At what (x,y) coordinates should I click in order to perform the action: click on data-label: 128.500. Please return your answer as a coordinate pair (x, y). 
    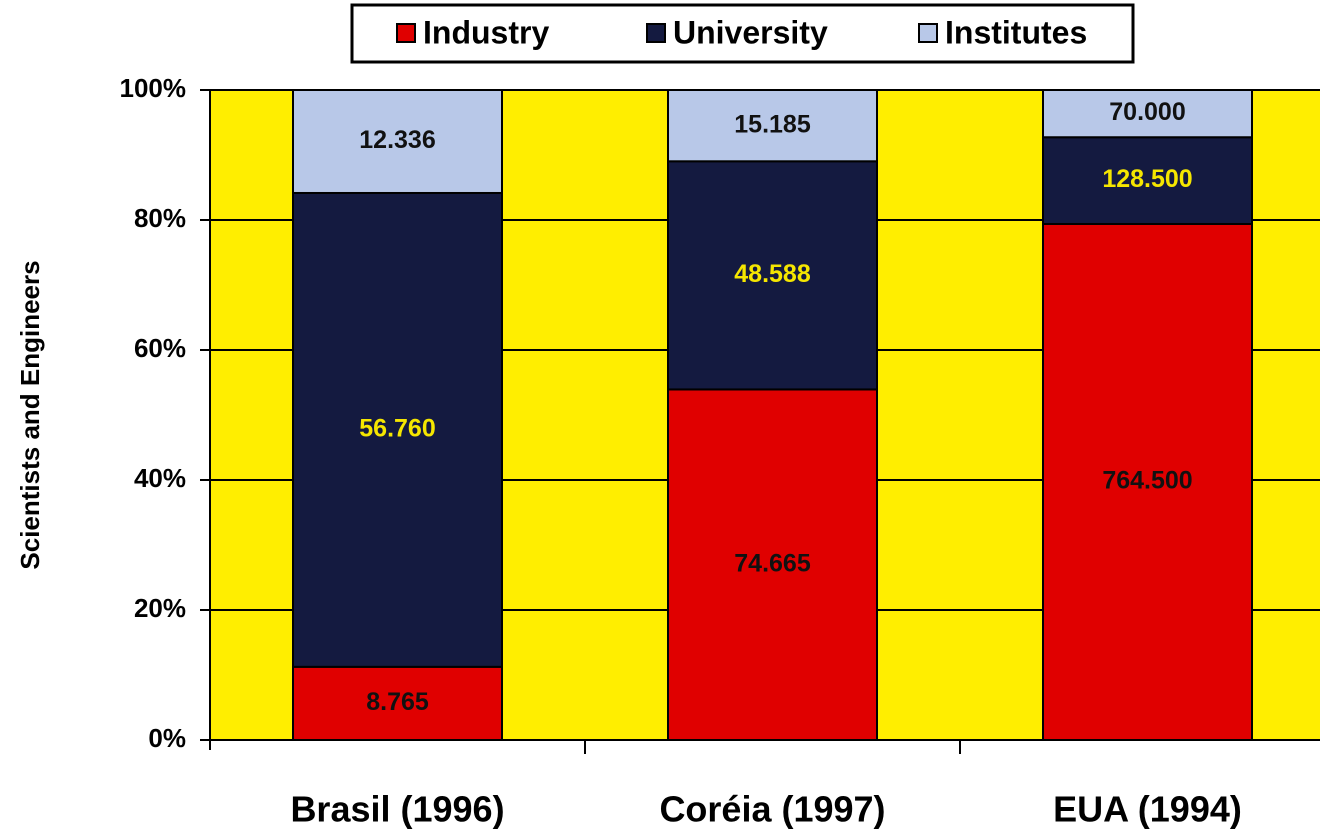
    Looking at the image, I should click on (1147, 179).